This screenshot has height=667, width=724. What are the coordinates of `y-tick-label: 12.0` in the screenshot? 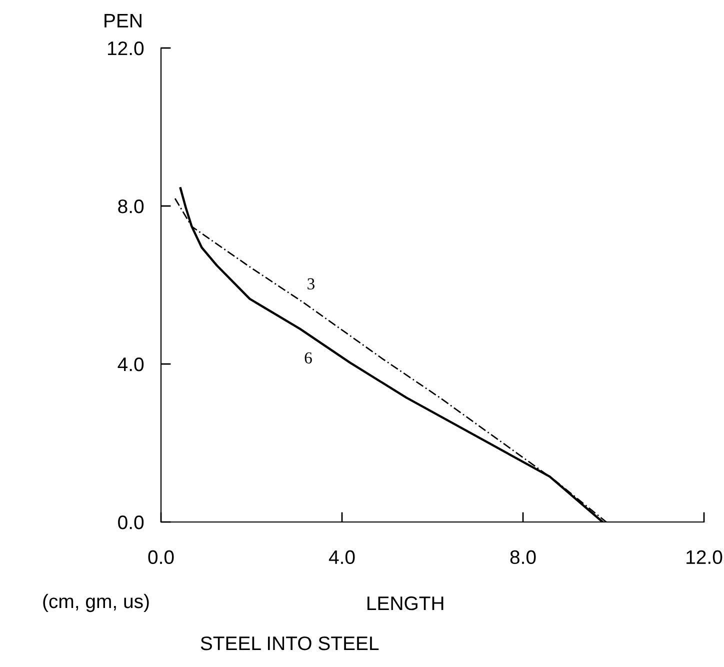 It's located at (126, 48).